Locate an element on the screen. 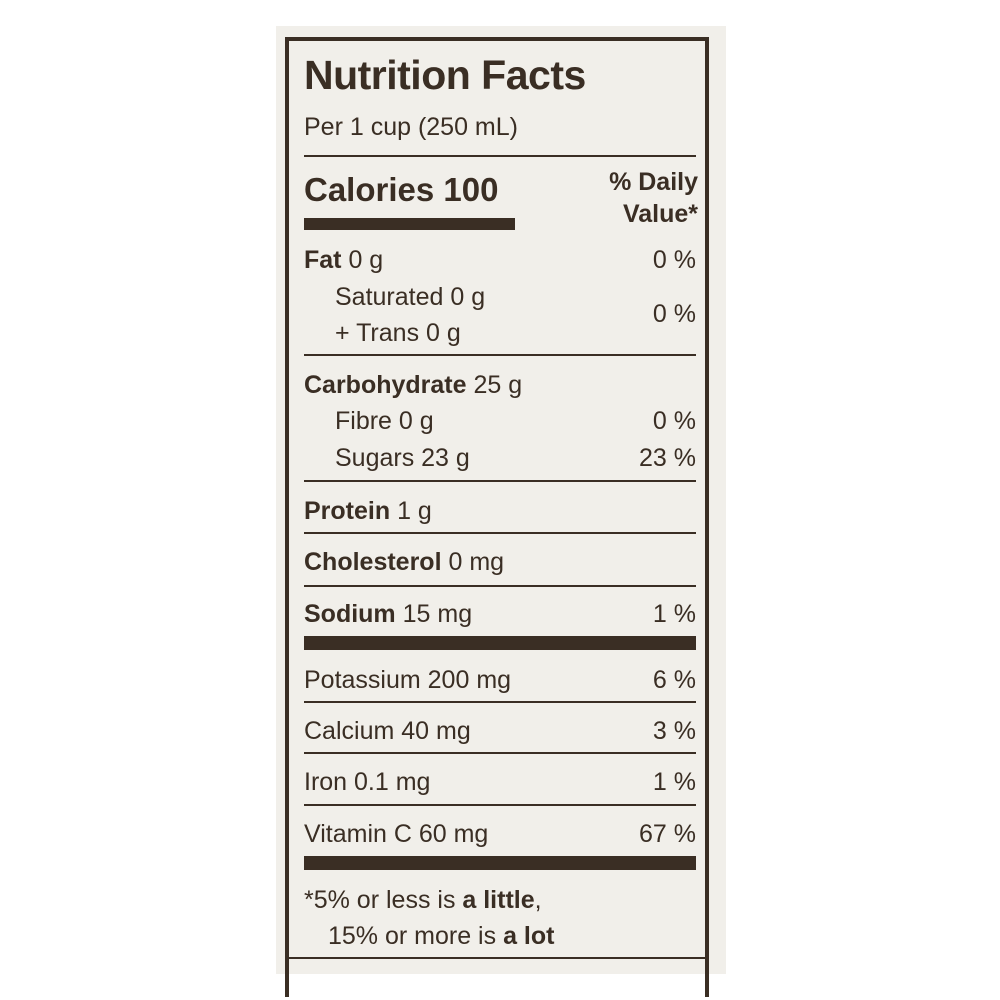  footnote-emphasis: a little is located at coordinates (498, 900).